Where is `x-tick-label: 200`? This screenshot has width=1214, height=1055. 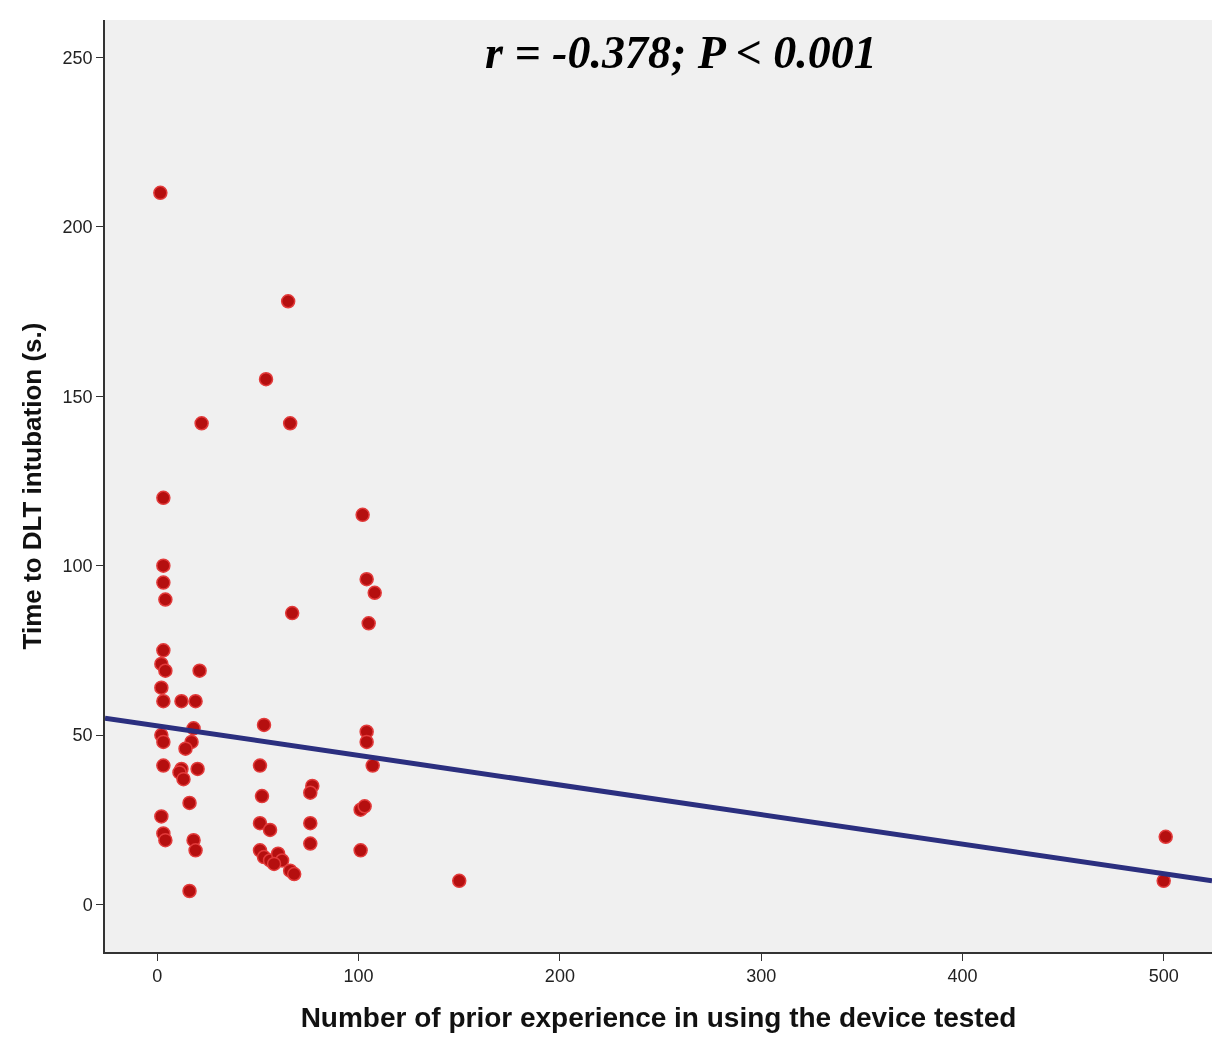
x-tick-label: 200 is located at coordinates (559, 976).